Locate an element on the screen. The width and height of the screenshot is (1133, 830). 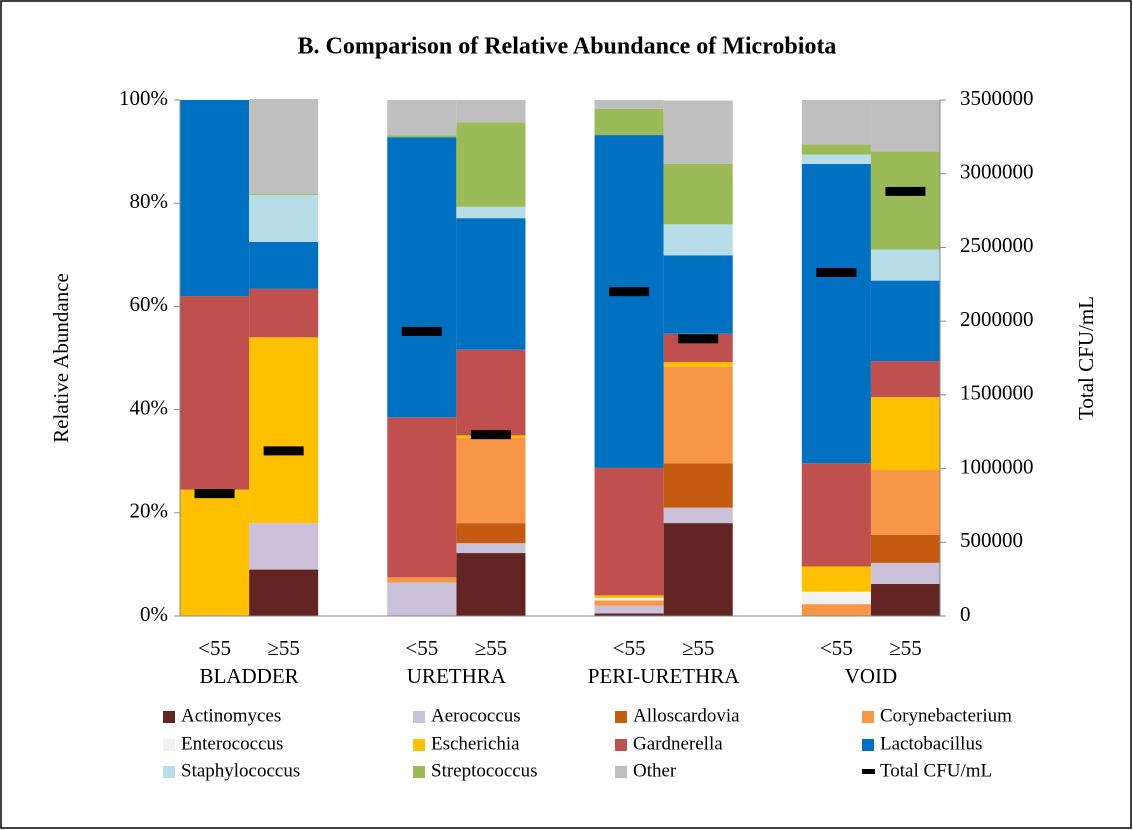
legend-label: Alloscardovia is located at coordinates (686, 715).